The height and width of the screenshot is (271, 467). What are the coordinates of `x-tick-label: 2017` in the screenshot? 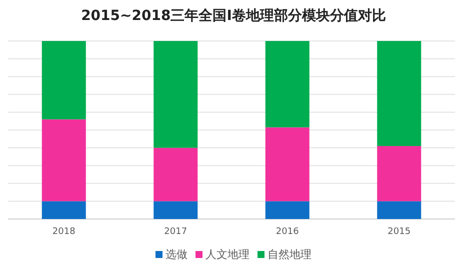 It's located at (176, 232).